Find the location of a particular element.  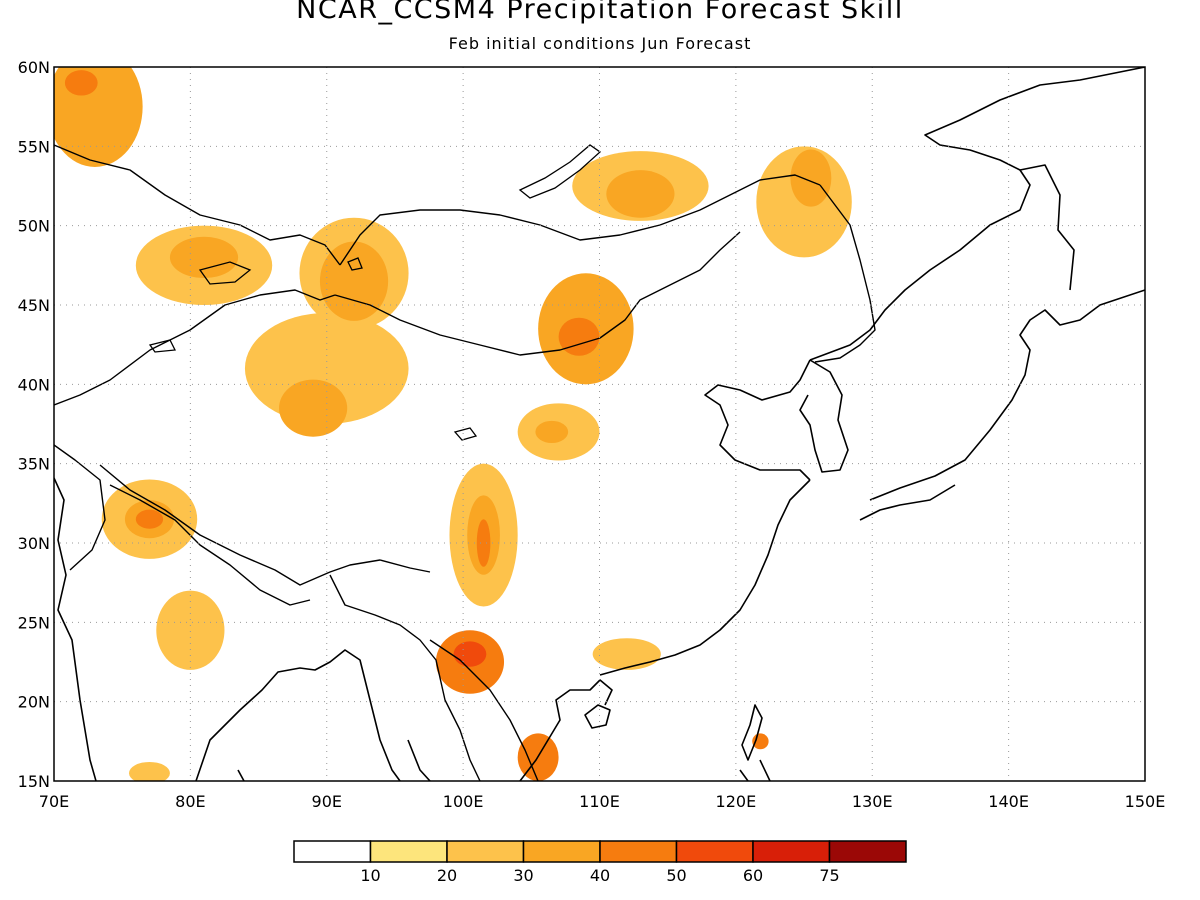

border-himalaya is located at coordinates (210, 545).